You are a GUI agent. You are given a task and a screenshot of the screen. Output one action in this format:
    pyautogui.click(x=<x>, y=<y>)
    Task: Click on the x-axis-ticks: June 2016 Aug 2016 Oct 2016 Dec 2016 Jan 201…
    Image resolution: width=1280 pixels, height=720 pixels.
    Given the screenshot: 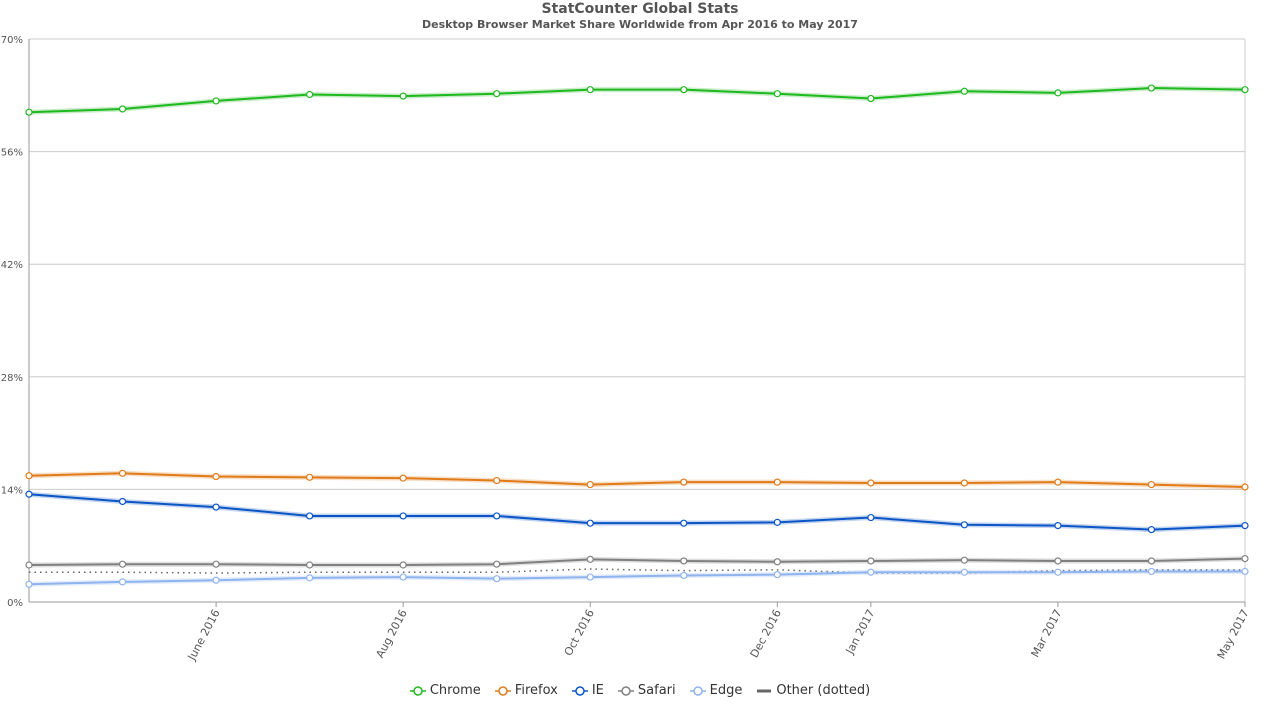 What is the action you would take?
    pyautogui.click(x=718, y=632)
    